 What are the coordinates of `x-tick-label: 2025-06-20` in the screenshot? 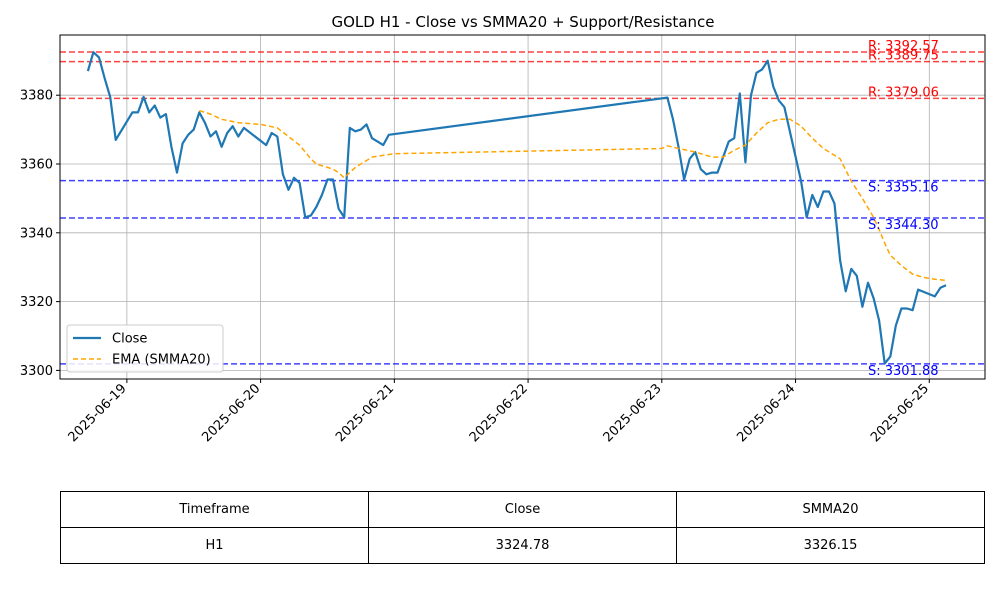 It's located at (231, 413).